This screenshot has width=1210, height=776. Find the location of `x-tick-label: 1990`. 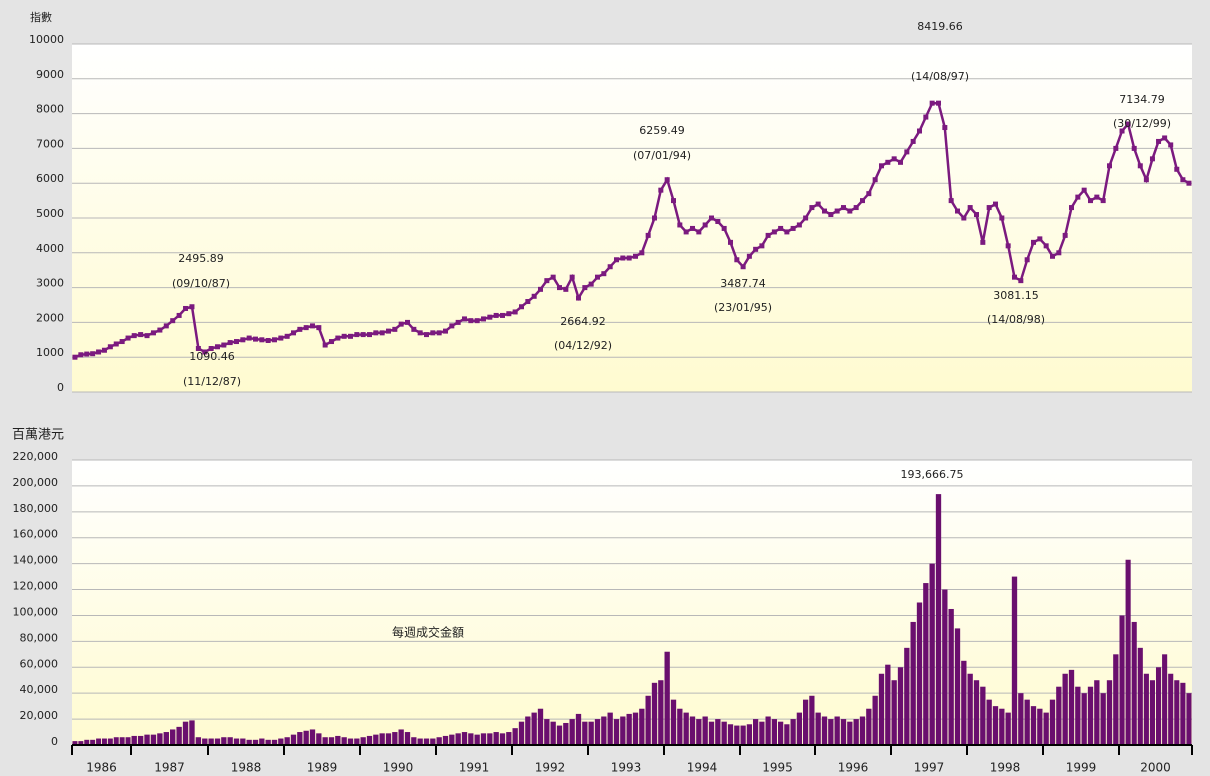

x-tick-label: 1990 is located at coordinates (398, 768).